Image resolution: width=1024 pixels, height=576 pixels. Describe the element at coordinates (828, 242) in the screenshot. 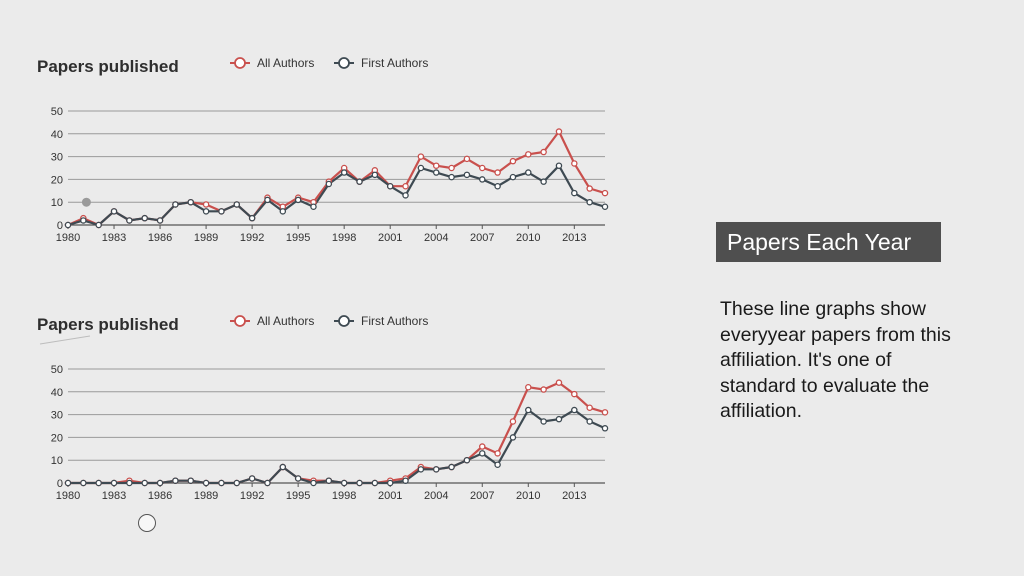

I see `section-title: Papers Each Year` at that location.